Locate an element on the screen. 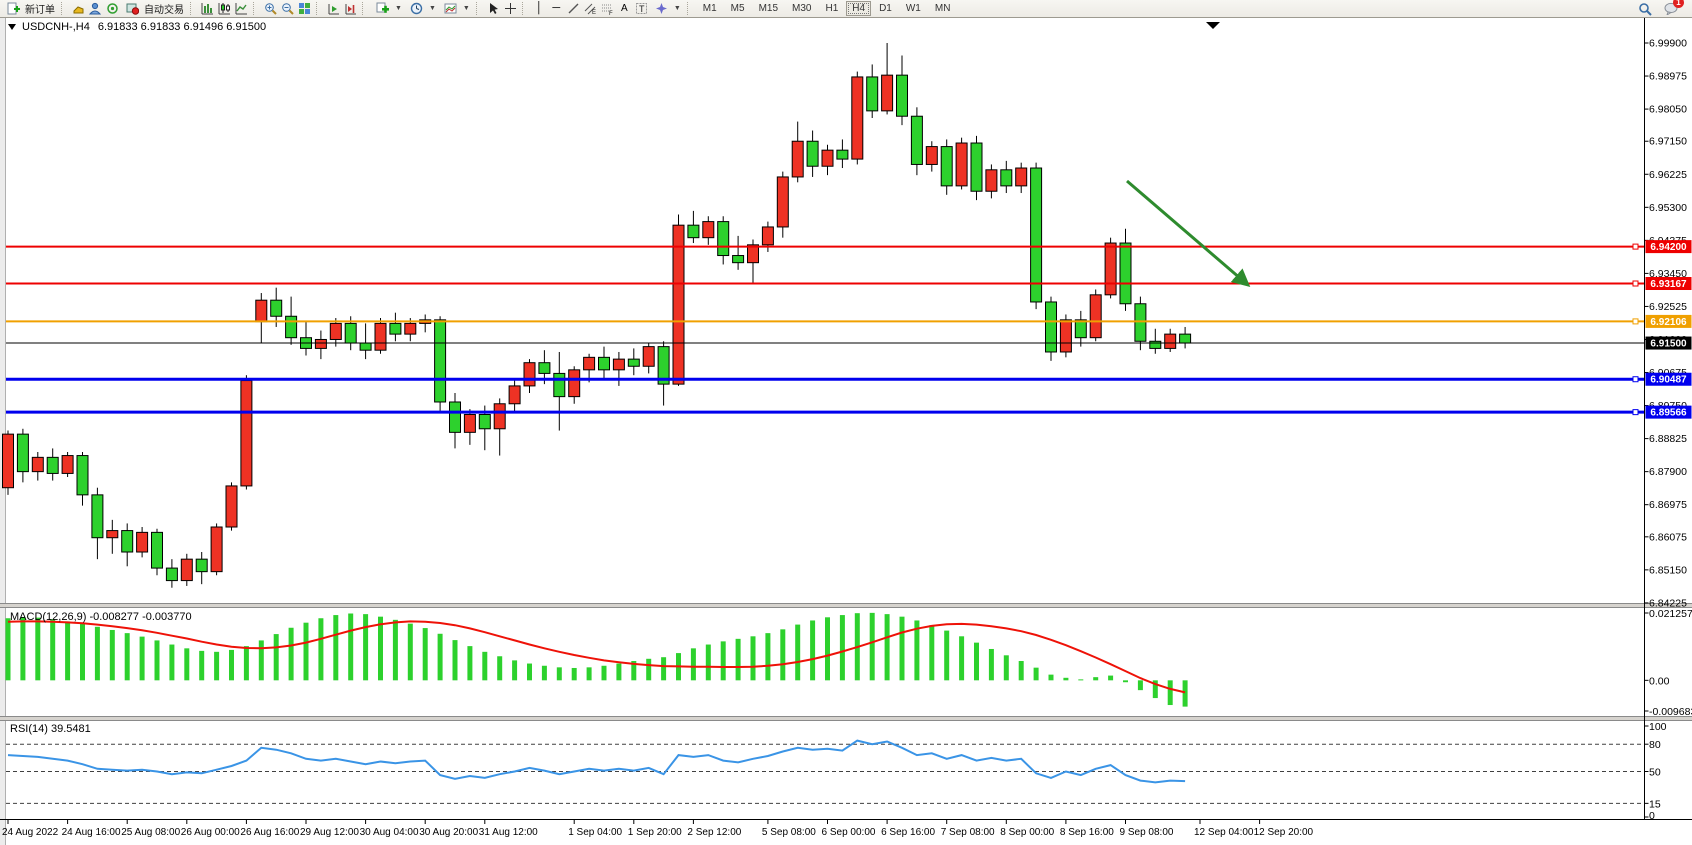  notification-count-badge: 1 is located at coordinates (1678, 4).